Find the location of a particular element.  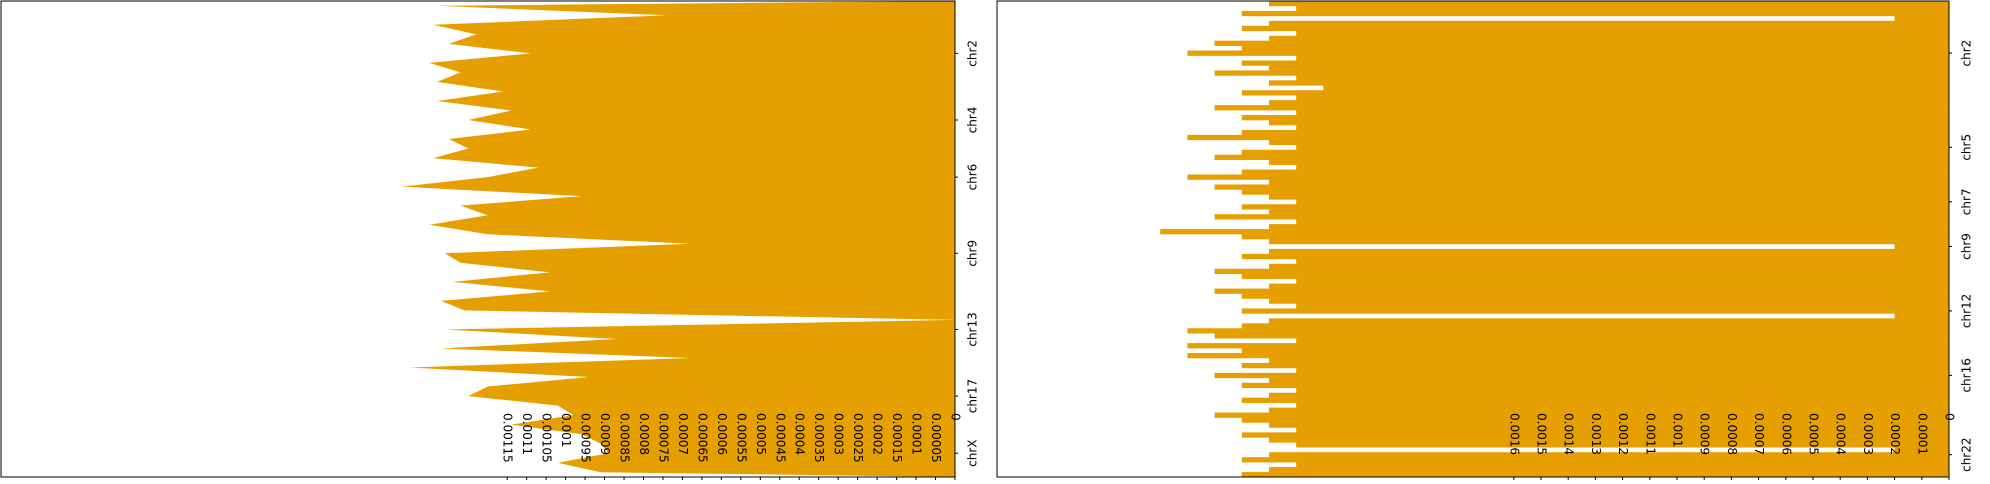

y-tick-label: chr5 is located at coordinates (1967, 147).